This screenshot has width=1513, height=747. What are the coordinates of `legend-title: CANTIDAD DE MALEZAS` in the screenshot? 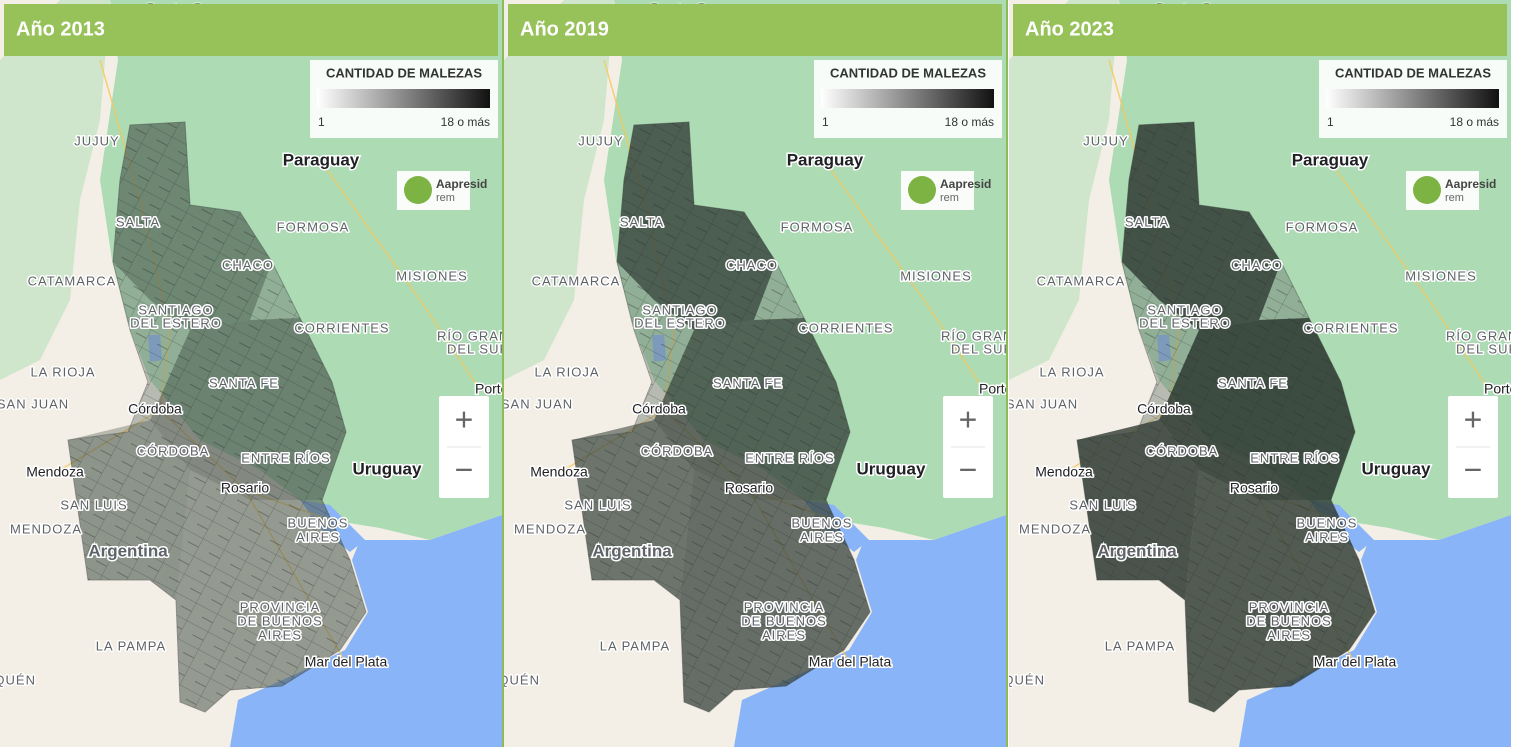 It's located at (404, 72).